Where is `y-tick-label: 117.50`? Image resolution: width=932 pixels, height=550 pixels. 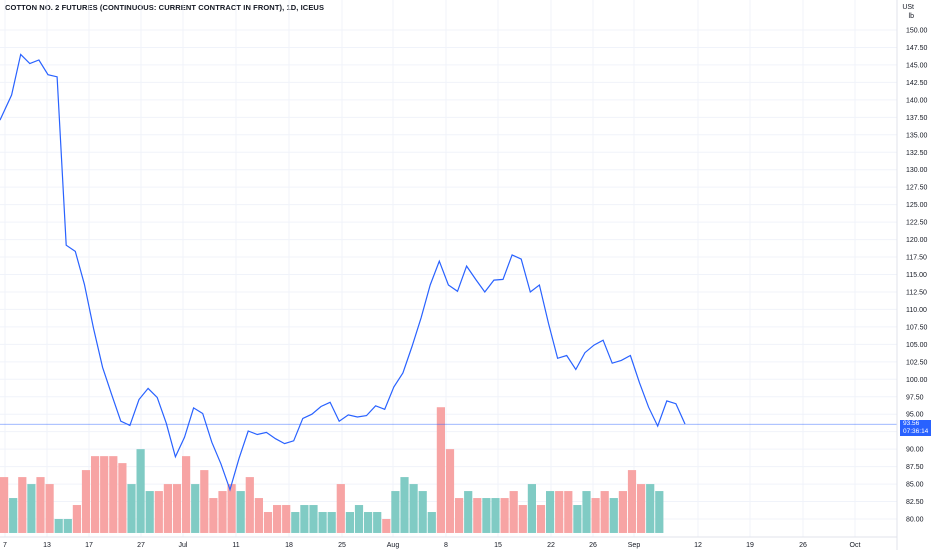 y-tick-label: 117.50 is located at coordinates (916, 258).